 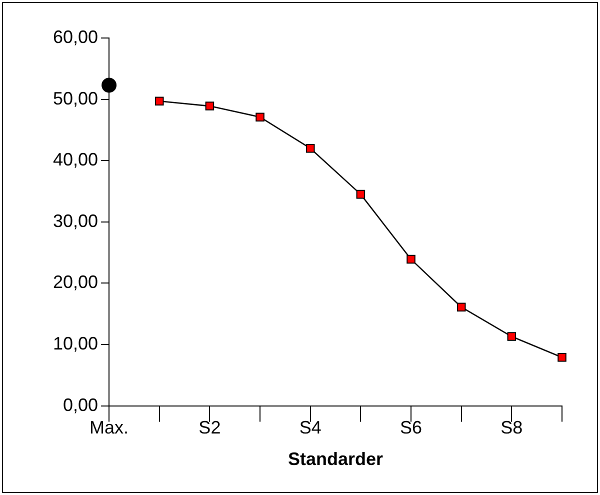 I want to click on x-tick-label: S8, so click(x=511, y=428).